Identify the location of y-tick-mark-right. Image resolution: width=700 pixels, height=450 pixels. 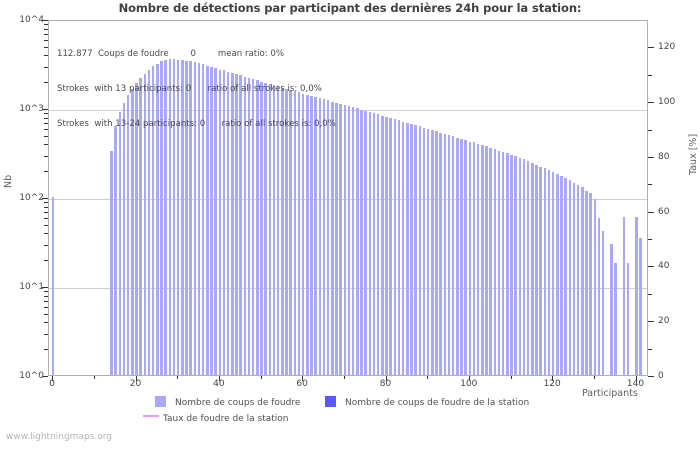
(651, 322).